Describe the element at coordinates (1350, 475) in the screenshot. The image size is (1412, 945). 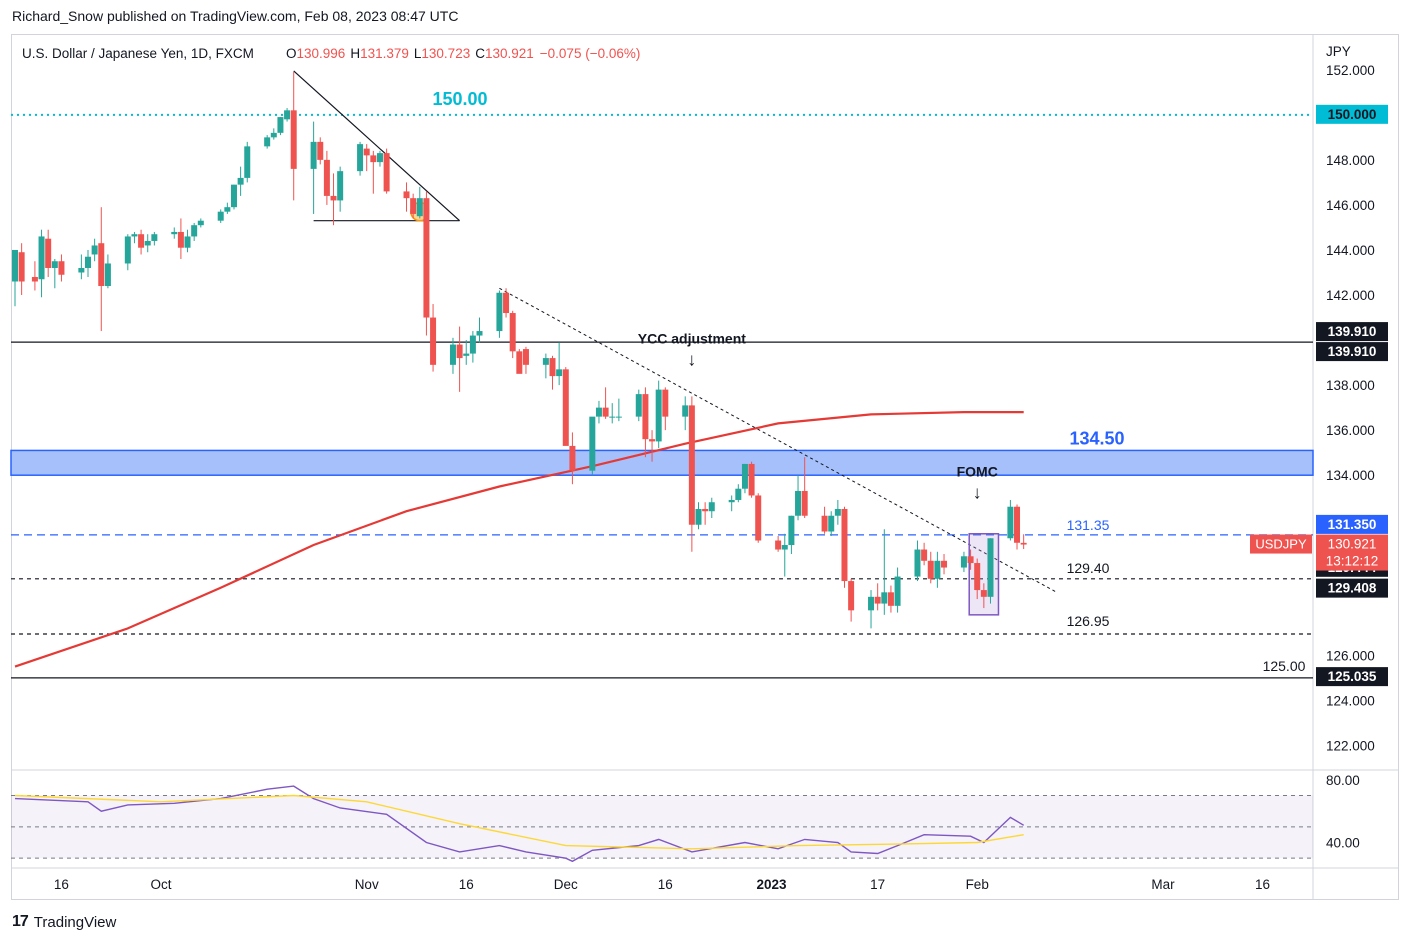
I see `y-tick-label: 134.000` at that location.